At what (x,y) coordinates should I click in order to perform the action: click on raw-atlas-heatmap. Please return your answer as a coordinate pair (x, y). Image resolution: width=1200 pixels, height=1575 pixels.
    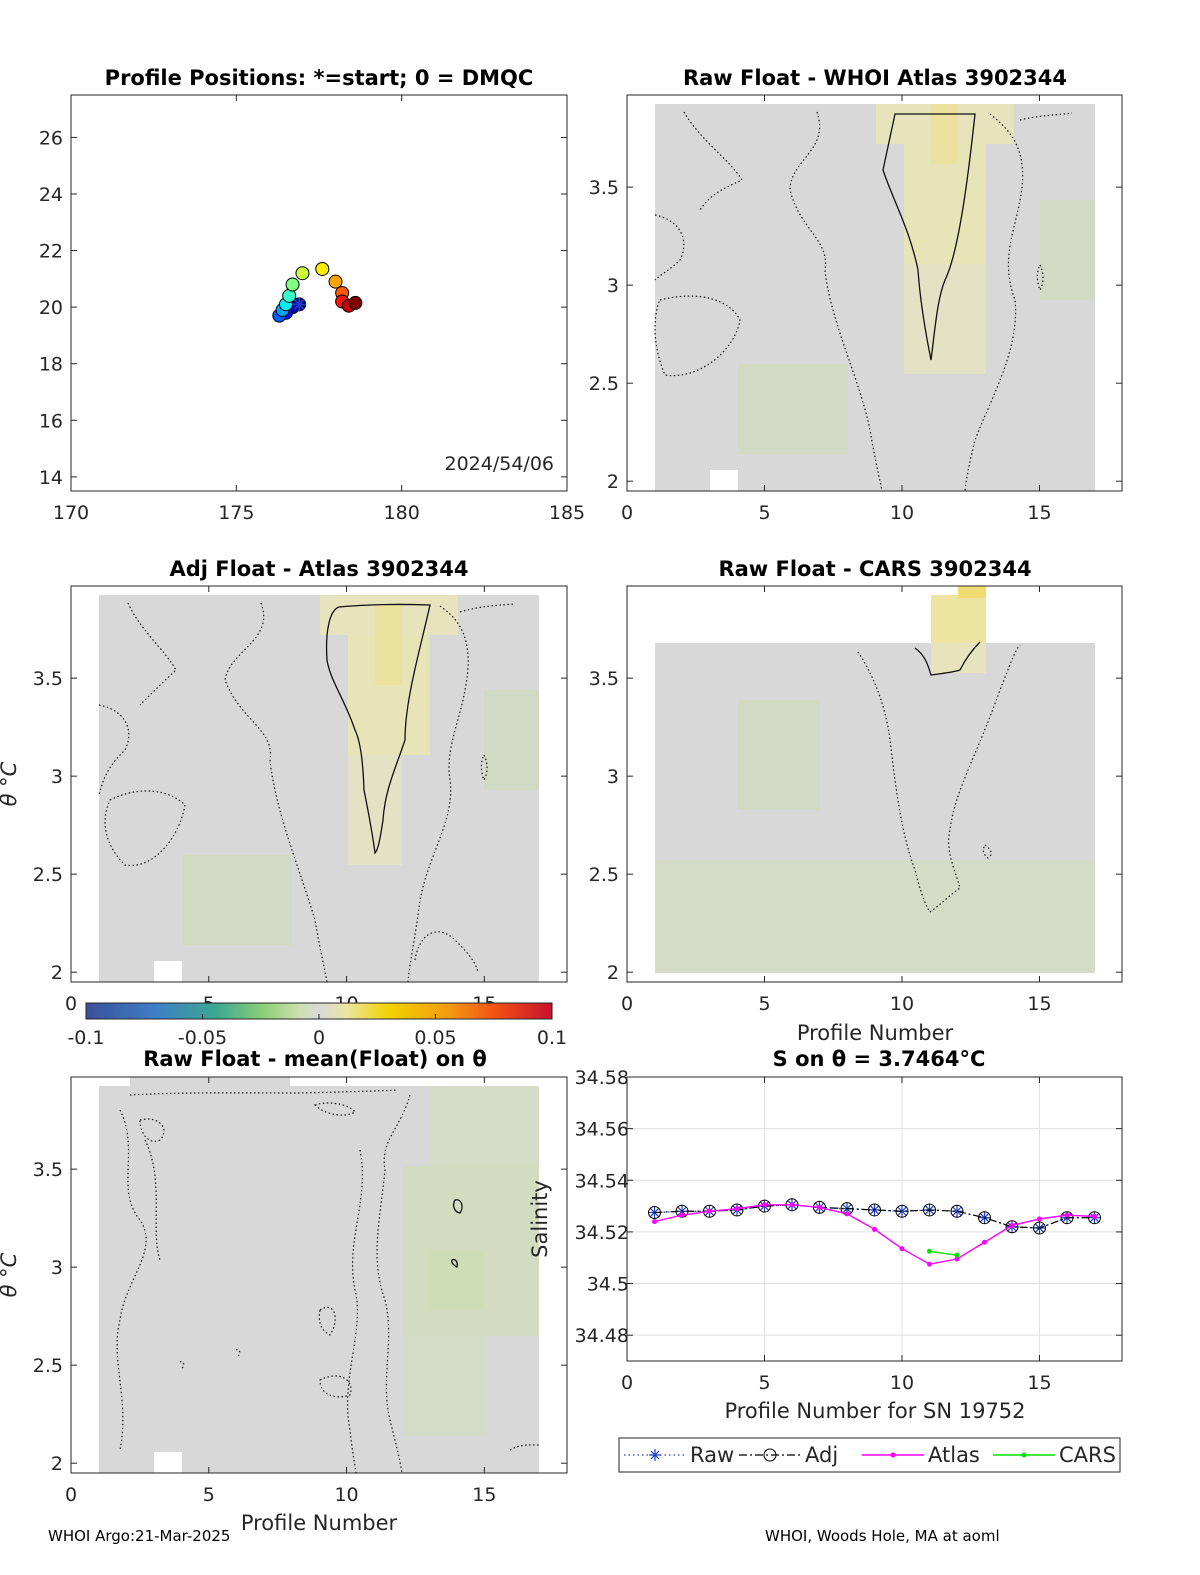
    Looking at the image, I should click on (875, 297).